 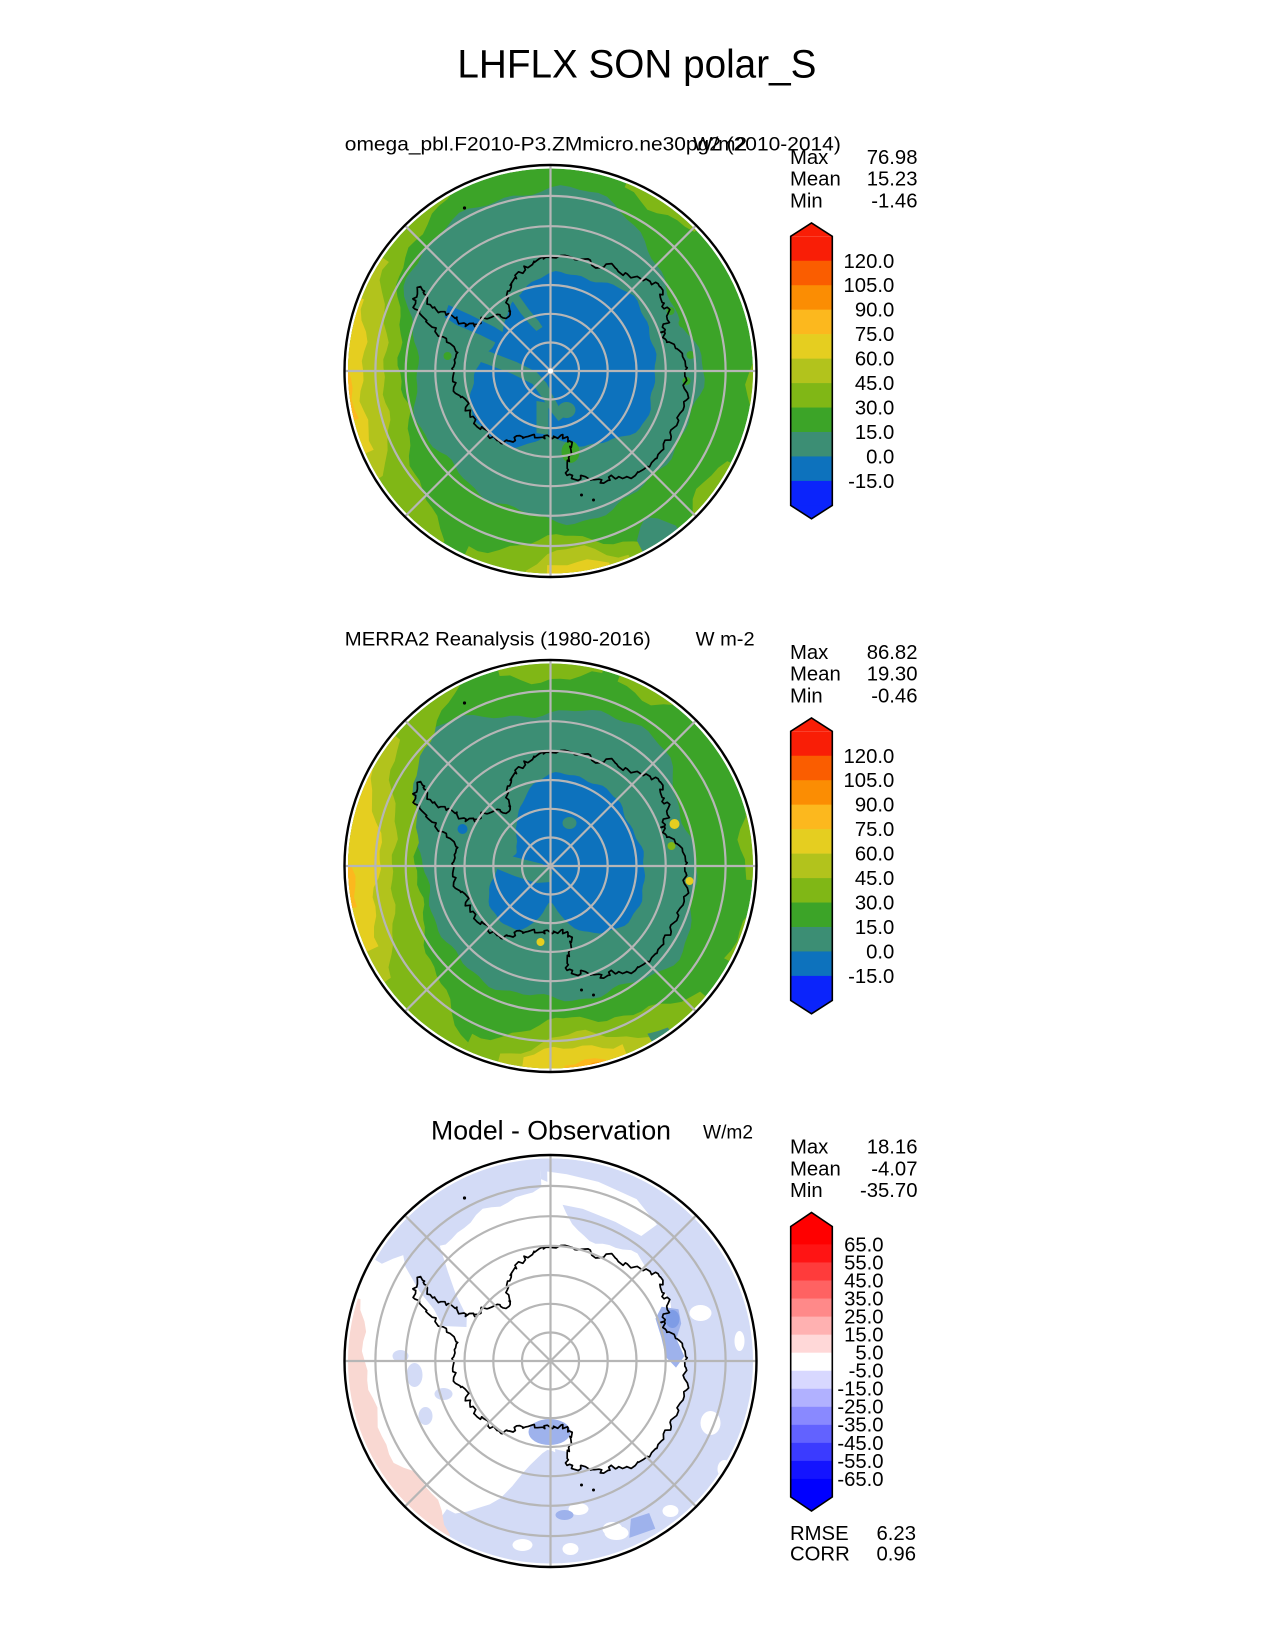 I want to click on svg-text: 19.30, so click(x=892, y=675).